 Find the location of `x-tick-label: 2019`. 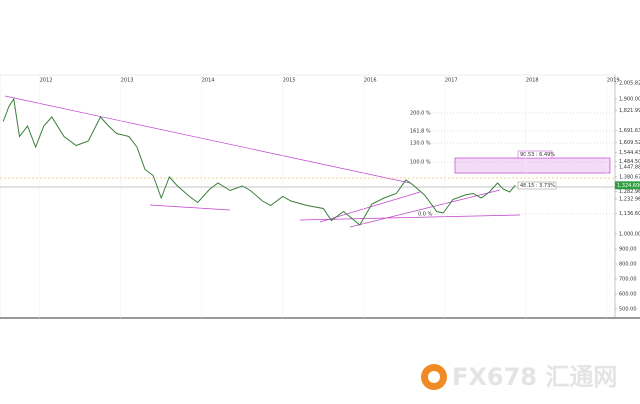

x-tick-label: 2019 is located at coordinates (613, 81).